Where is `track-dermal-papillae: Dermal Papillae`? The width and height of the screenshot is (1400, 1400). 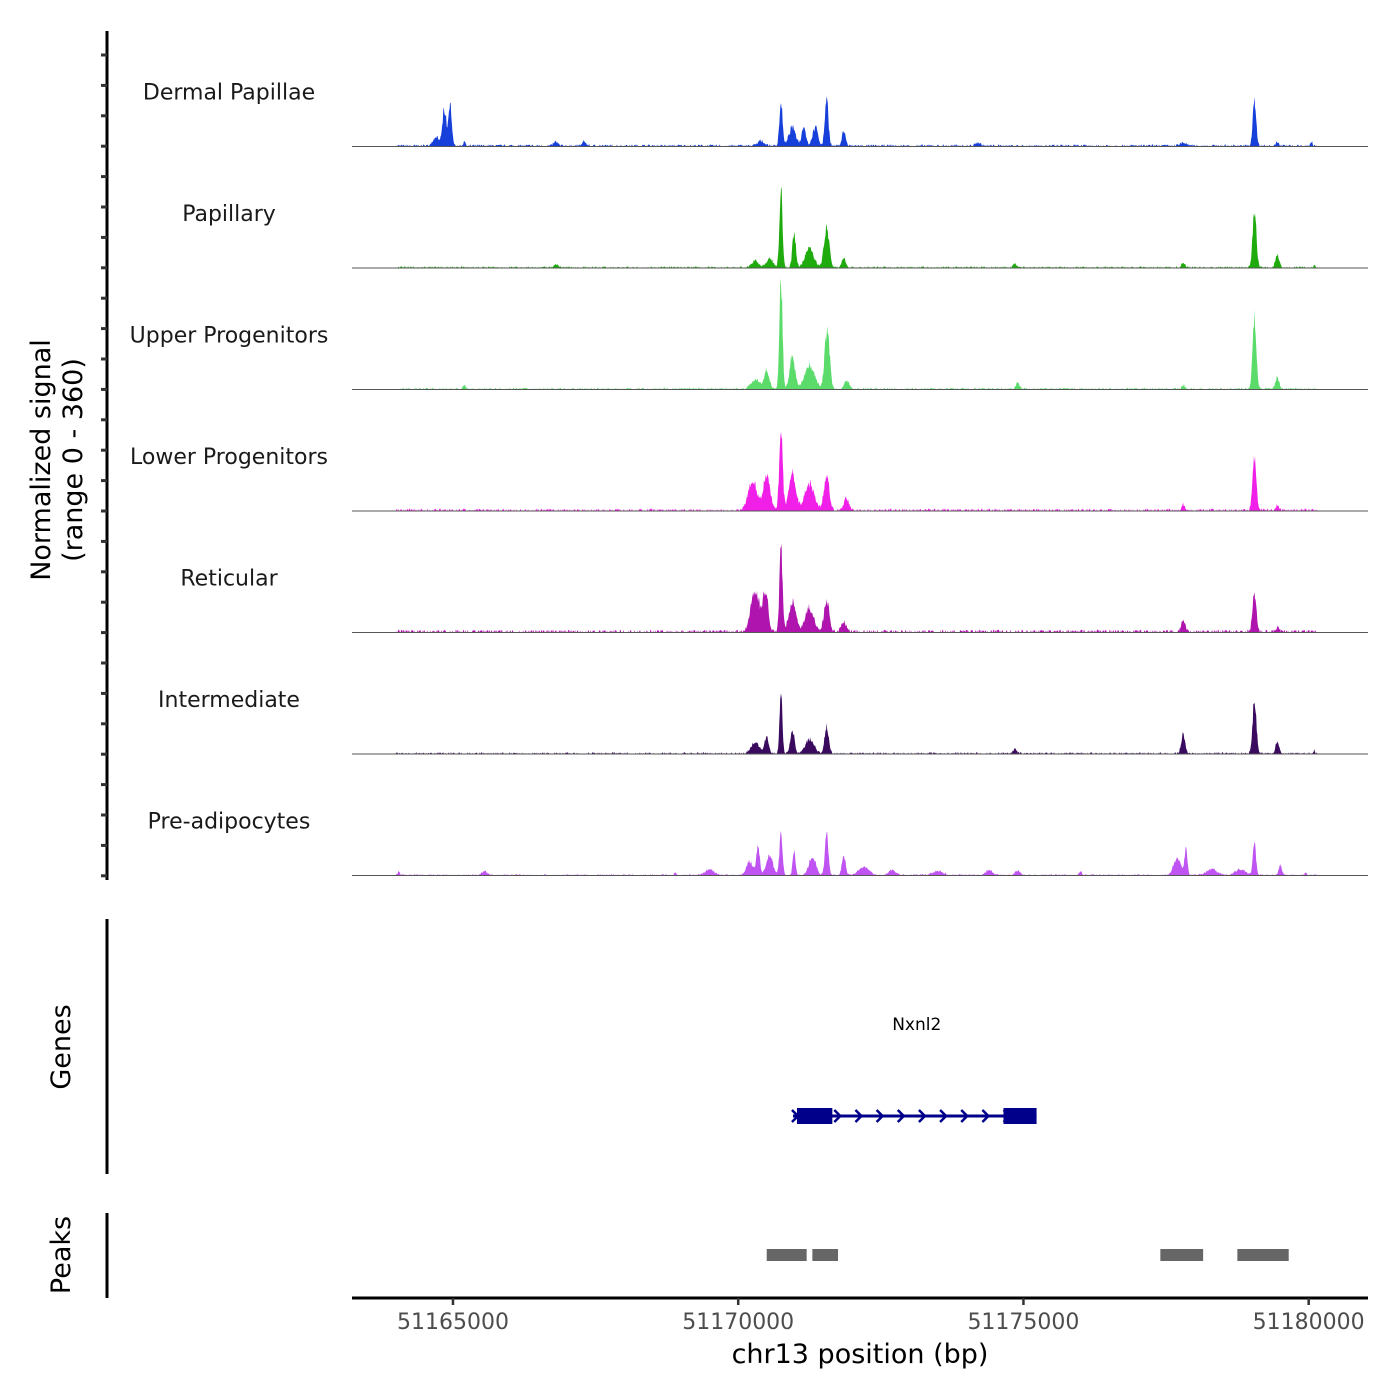 track-dermal-papillae: Dermal Papillae is located at coordinates (755, 114).